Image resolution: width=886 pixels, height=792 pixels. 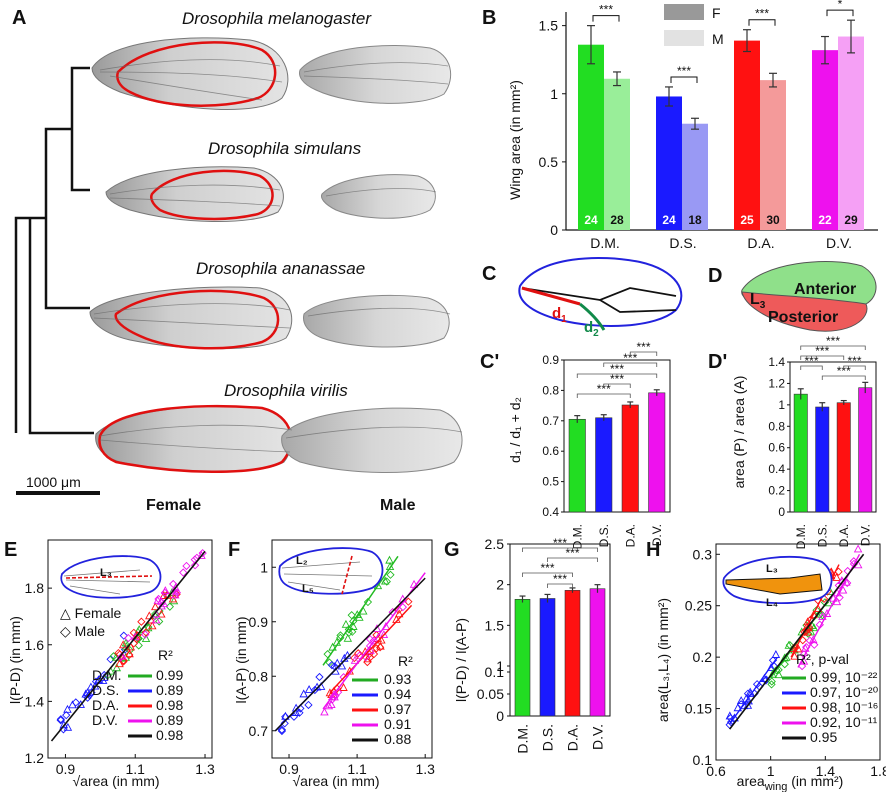 I want to click on chart-e-ylabel: l(P-D) (in mm), so click(x=15, y=660).